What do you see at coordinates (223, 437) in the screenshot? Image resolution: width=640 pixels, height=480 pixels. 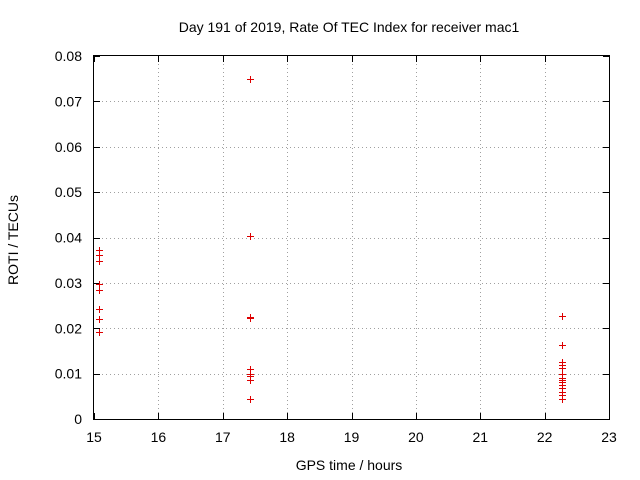 I see `x-tick-label: 17` at bounding box center [223, 437].